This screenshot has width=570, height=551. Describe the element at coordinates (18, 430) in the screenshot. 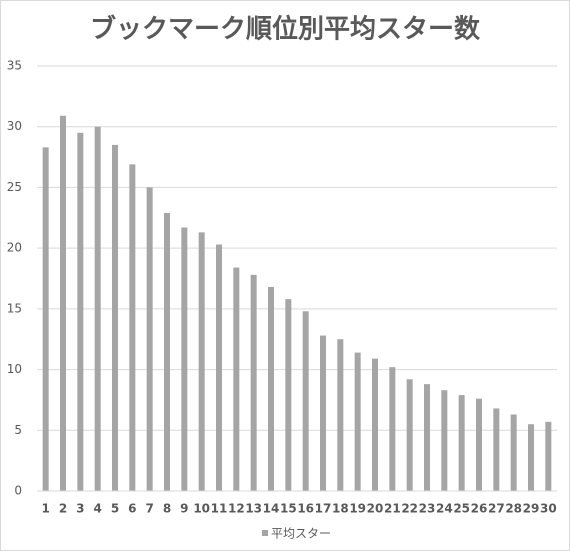

I see `y-tick-label: 5` at that location.